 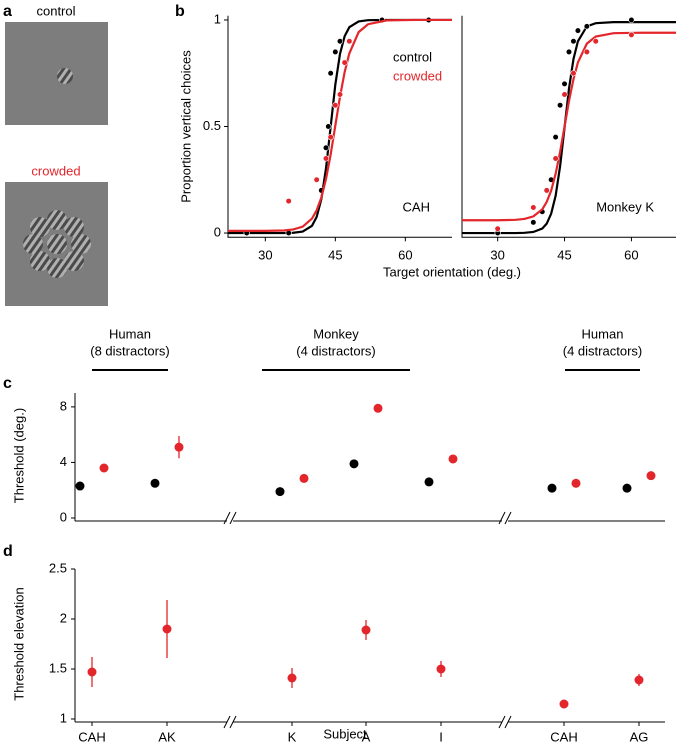 I want to click on y-axis-label: Proportion vertical choices, so click(x=185, y=126).